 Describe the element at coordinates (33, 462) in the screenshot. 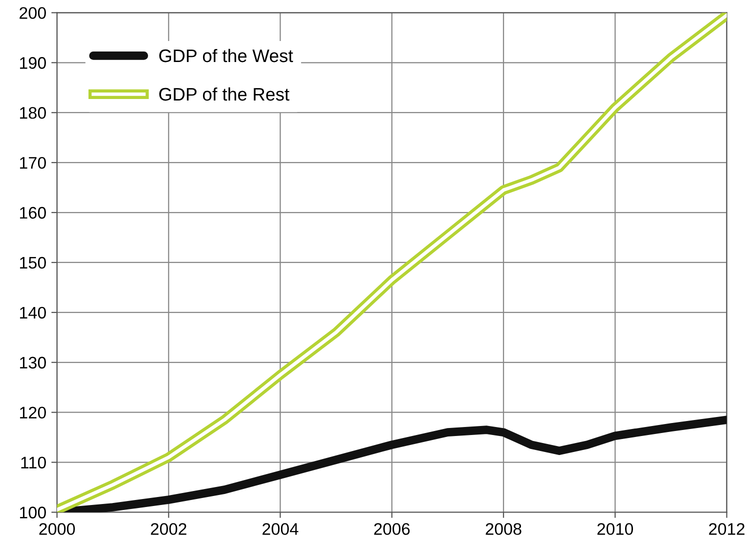

I see `y-tick-label: 110` at that location.